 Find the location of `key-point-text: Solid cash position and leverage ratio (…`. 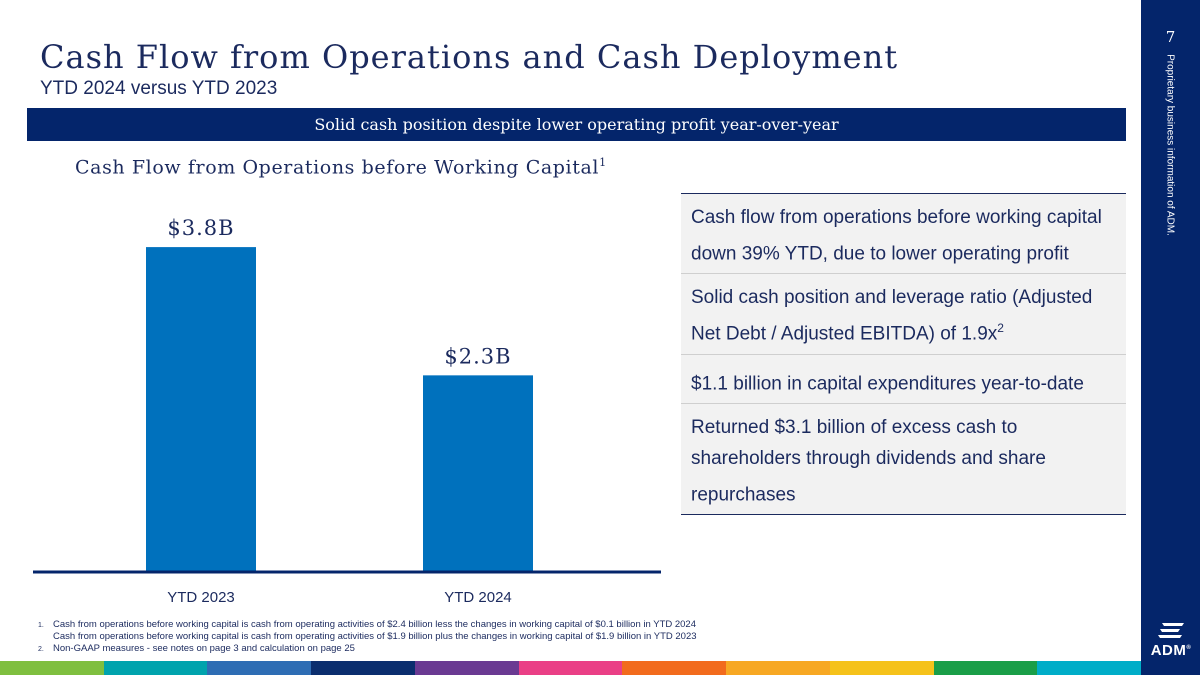

key-point-text: Solid cash position and leverage ratio (… is located at coordinates (892, 316).